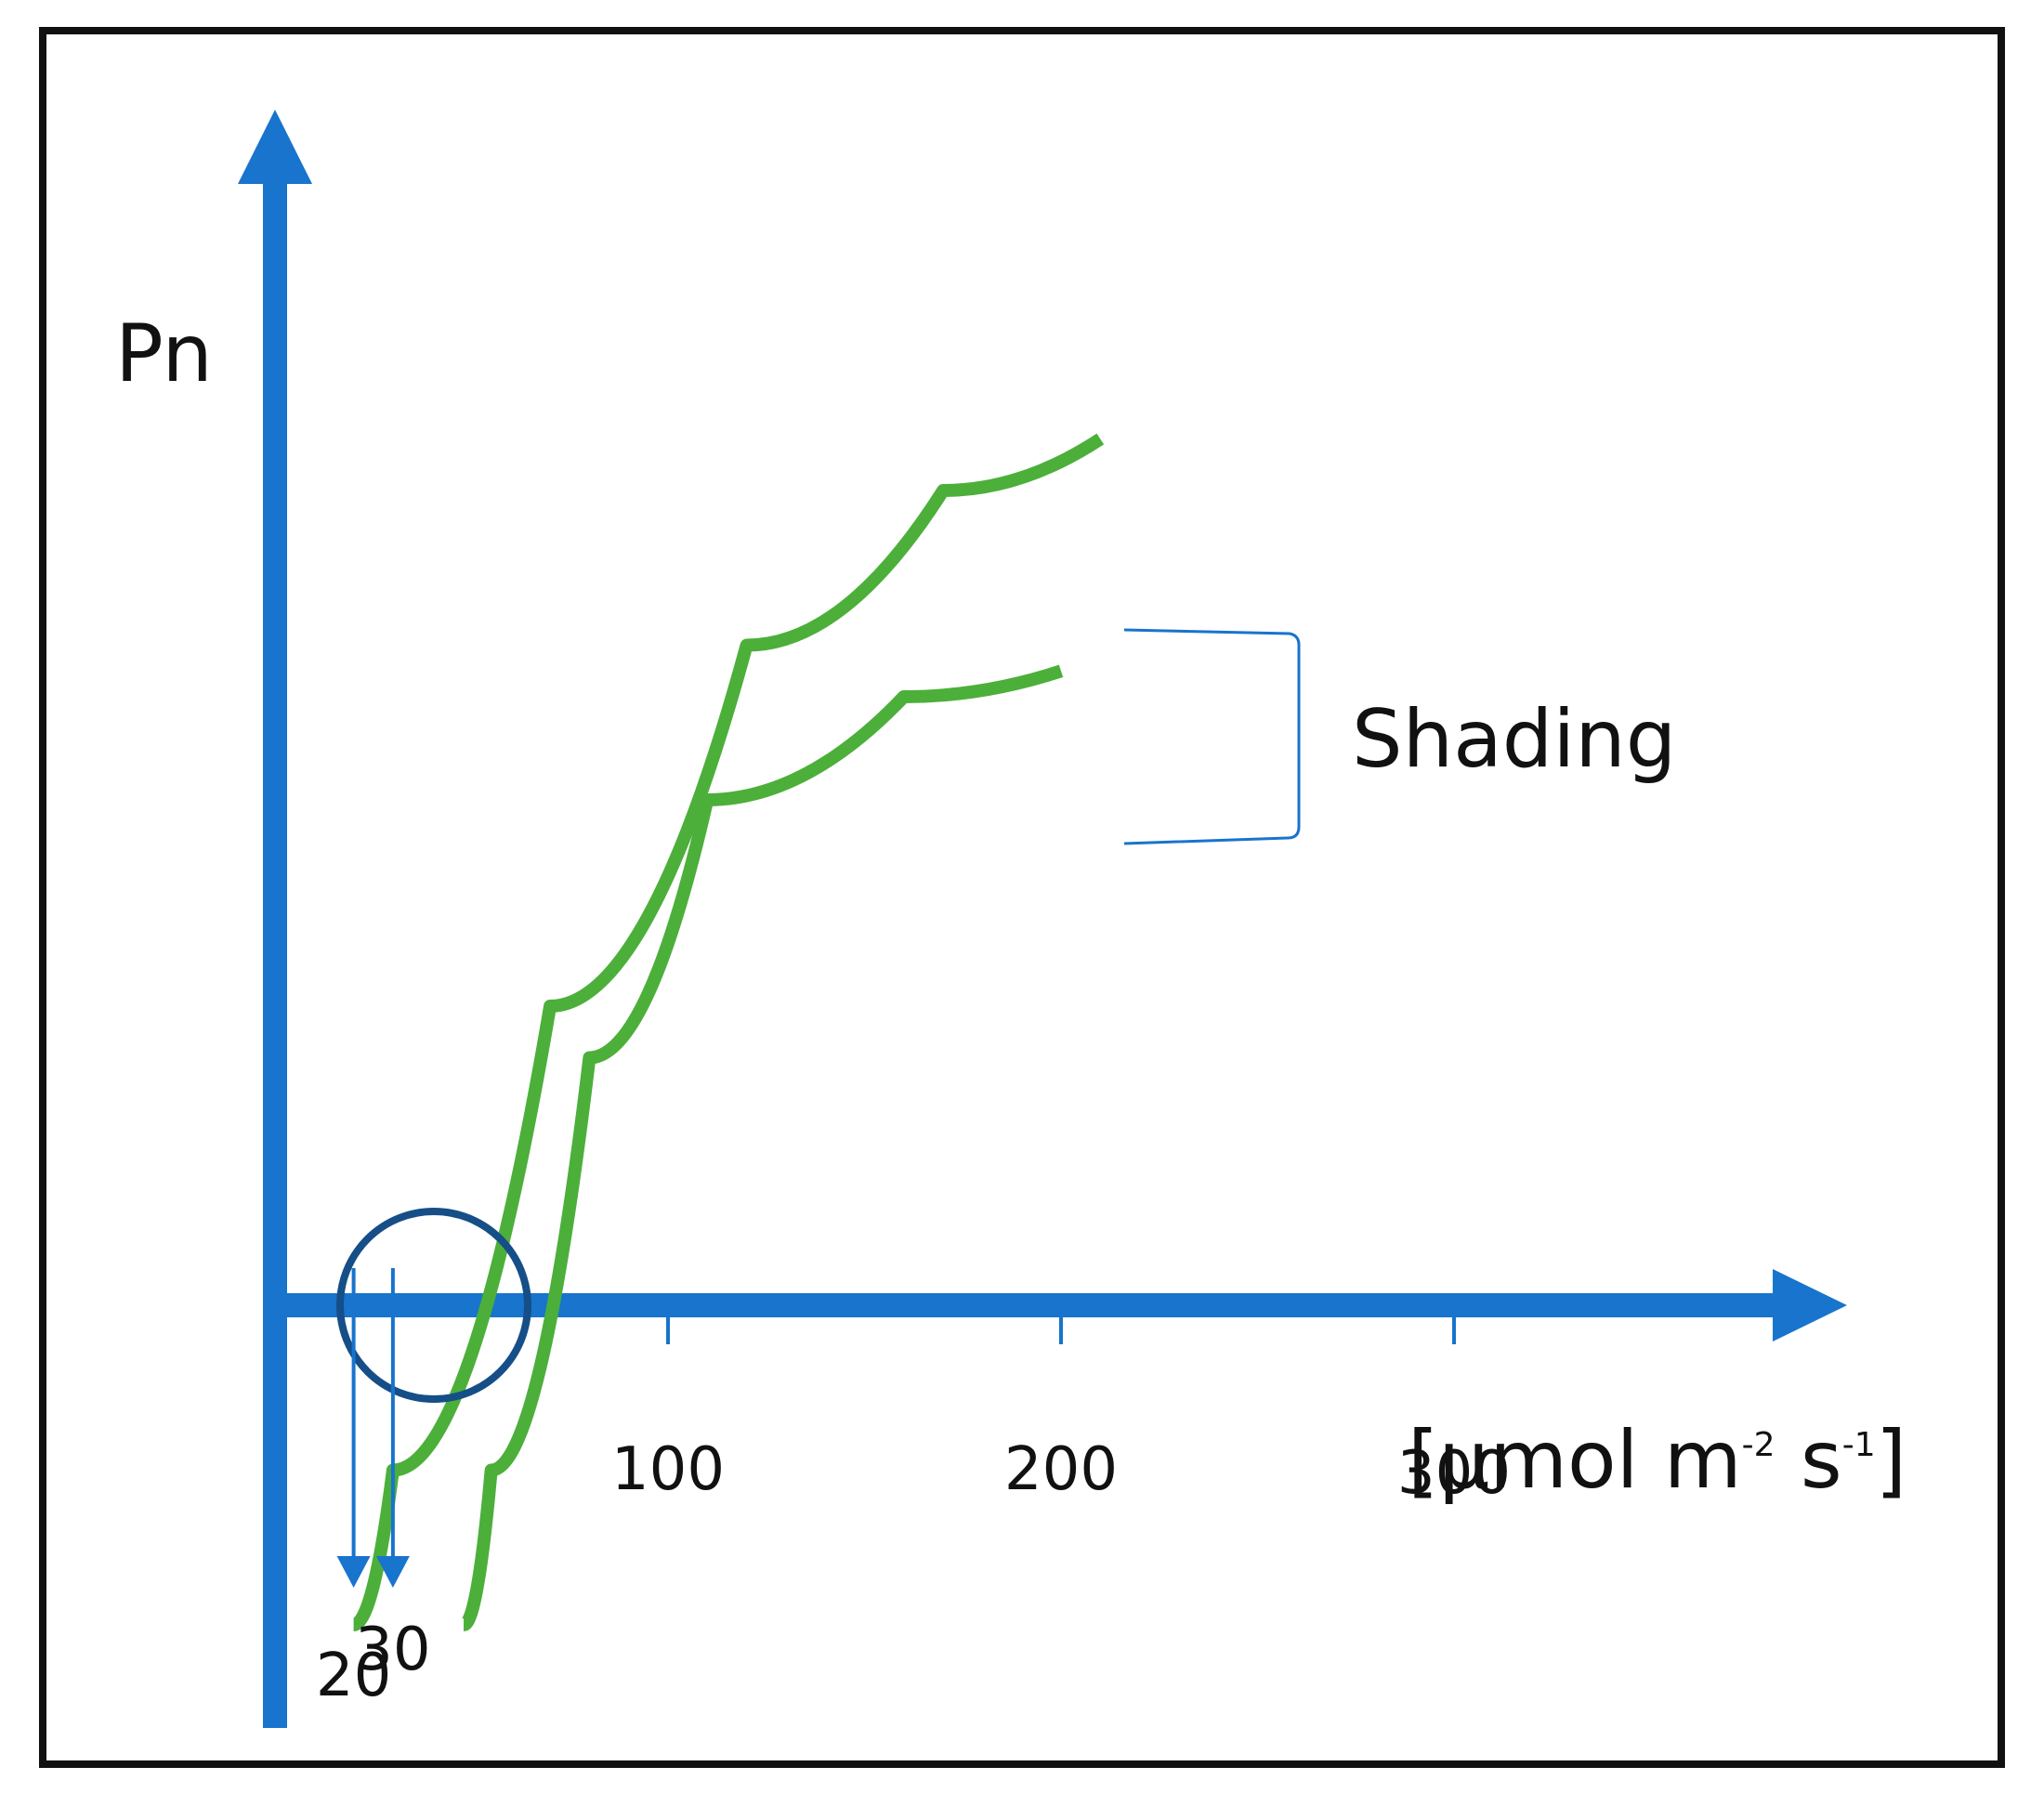 This screenshot has height=1806, width=2044. Describe the element at coordinates (1212, 736) in the screenshot. I see `shading-bracket` at that location.